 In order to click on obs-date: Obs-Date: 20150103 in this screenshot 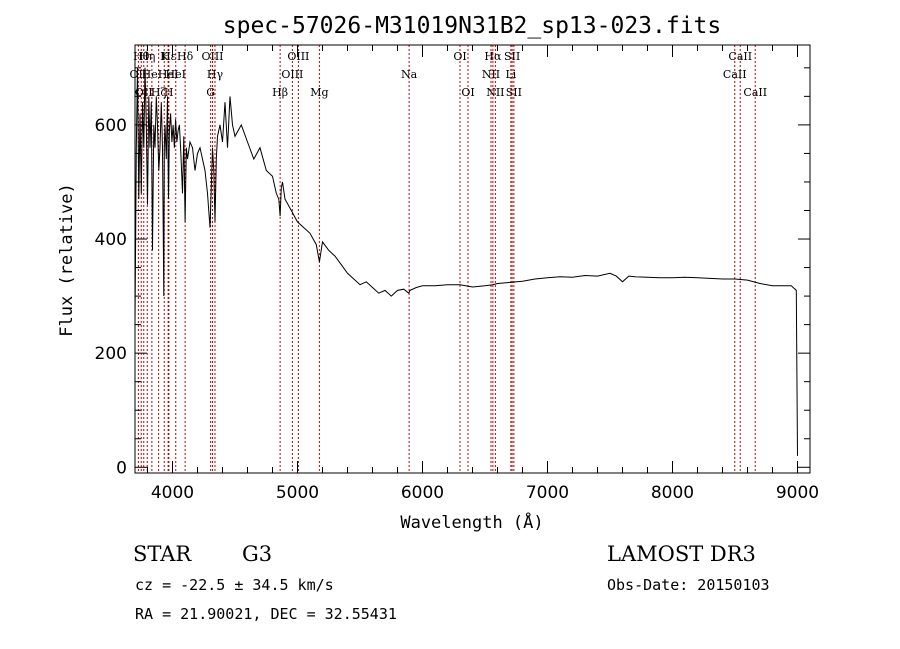, I will do `click(688, 585)`.